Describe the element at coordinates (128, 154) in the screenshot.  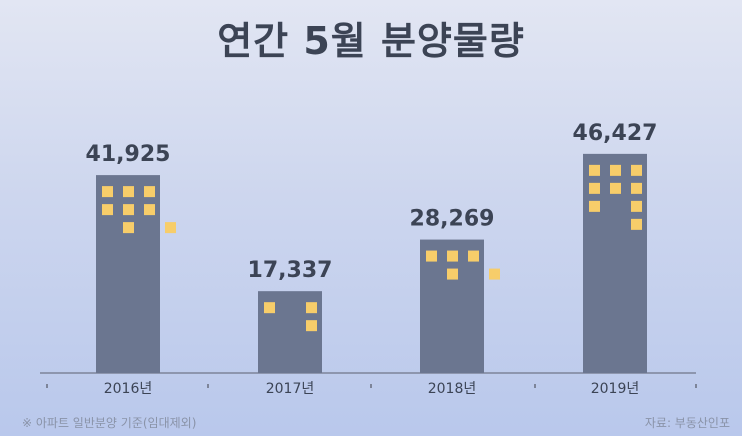
I see `data-label-2016년: 41,925` at that location.